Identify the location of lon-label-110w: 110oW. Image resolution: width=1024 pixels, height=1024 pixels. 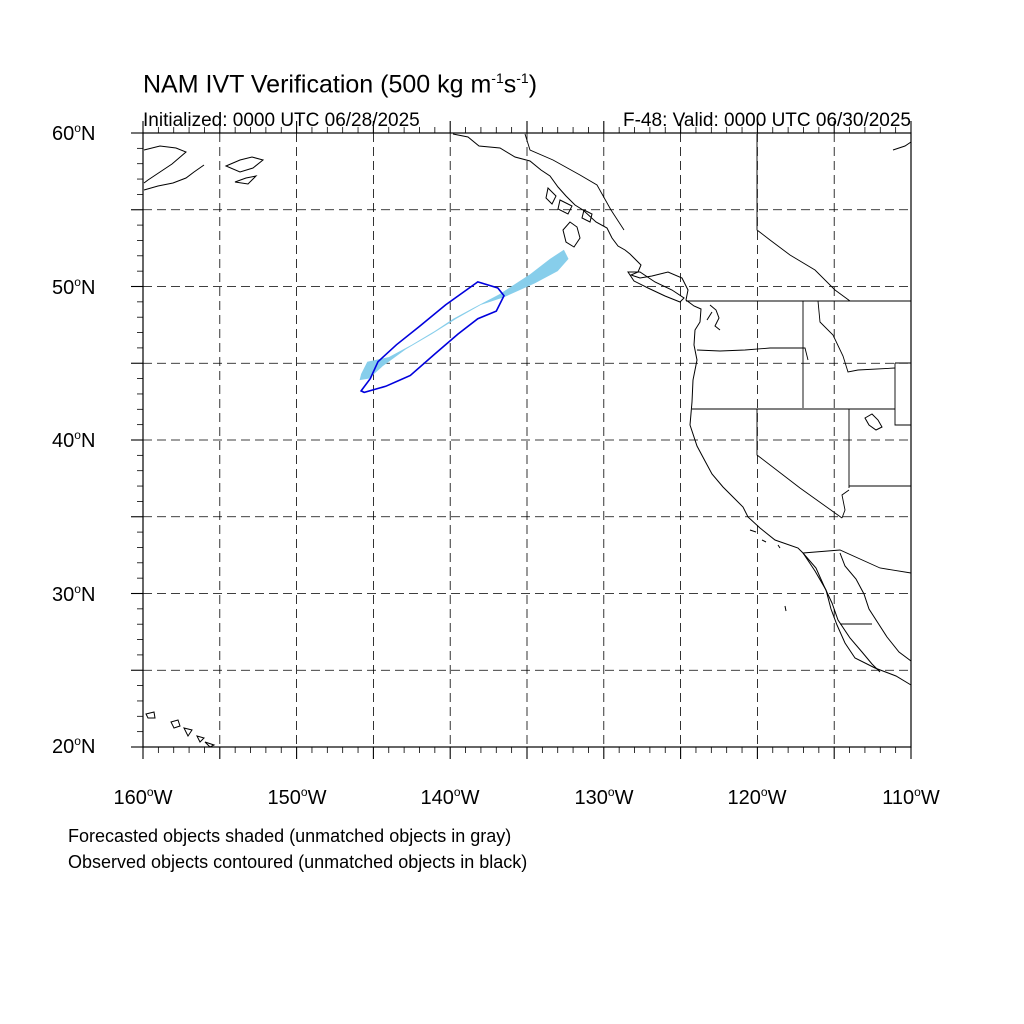
(911, 797).